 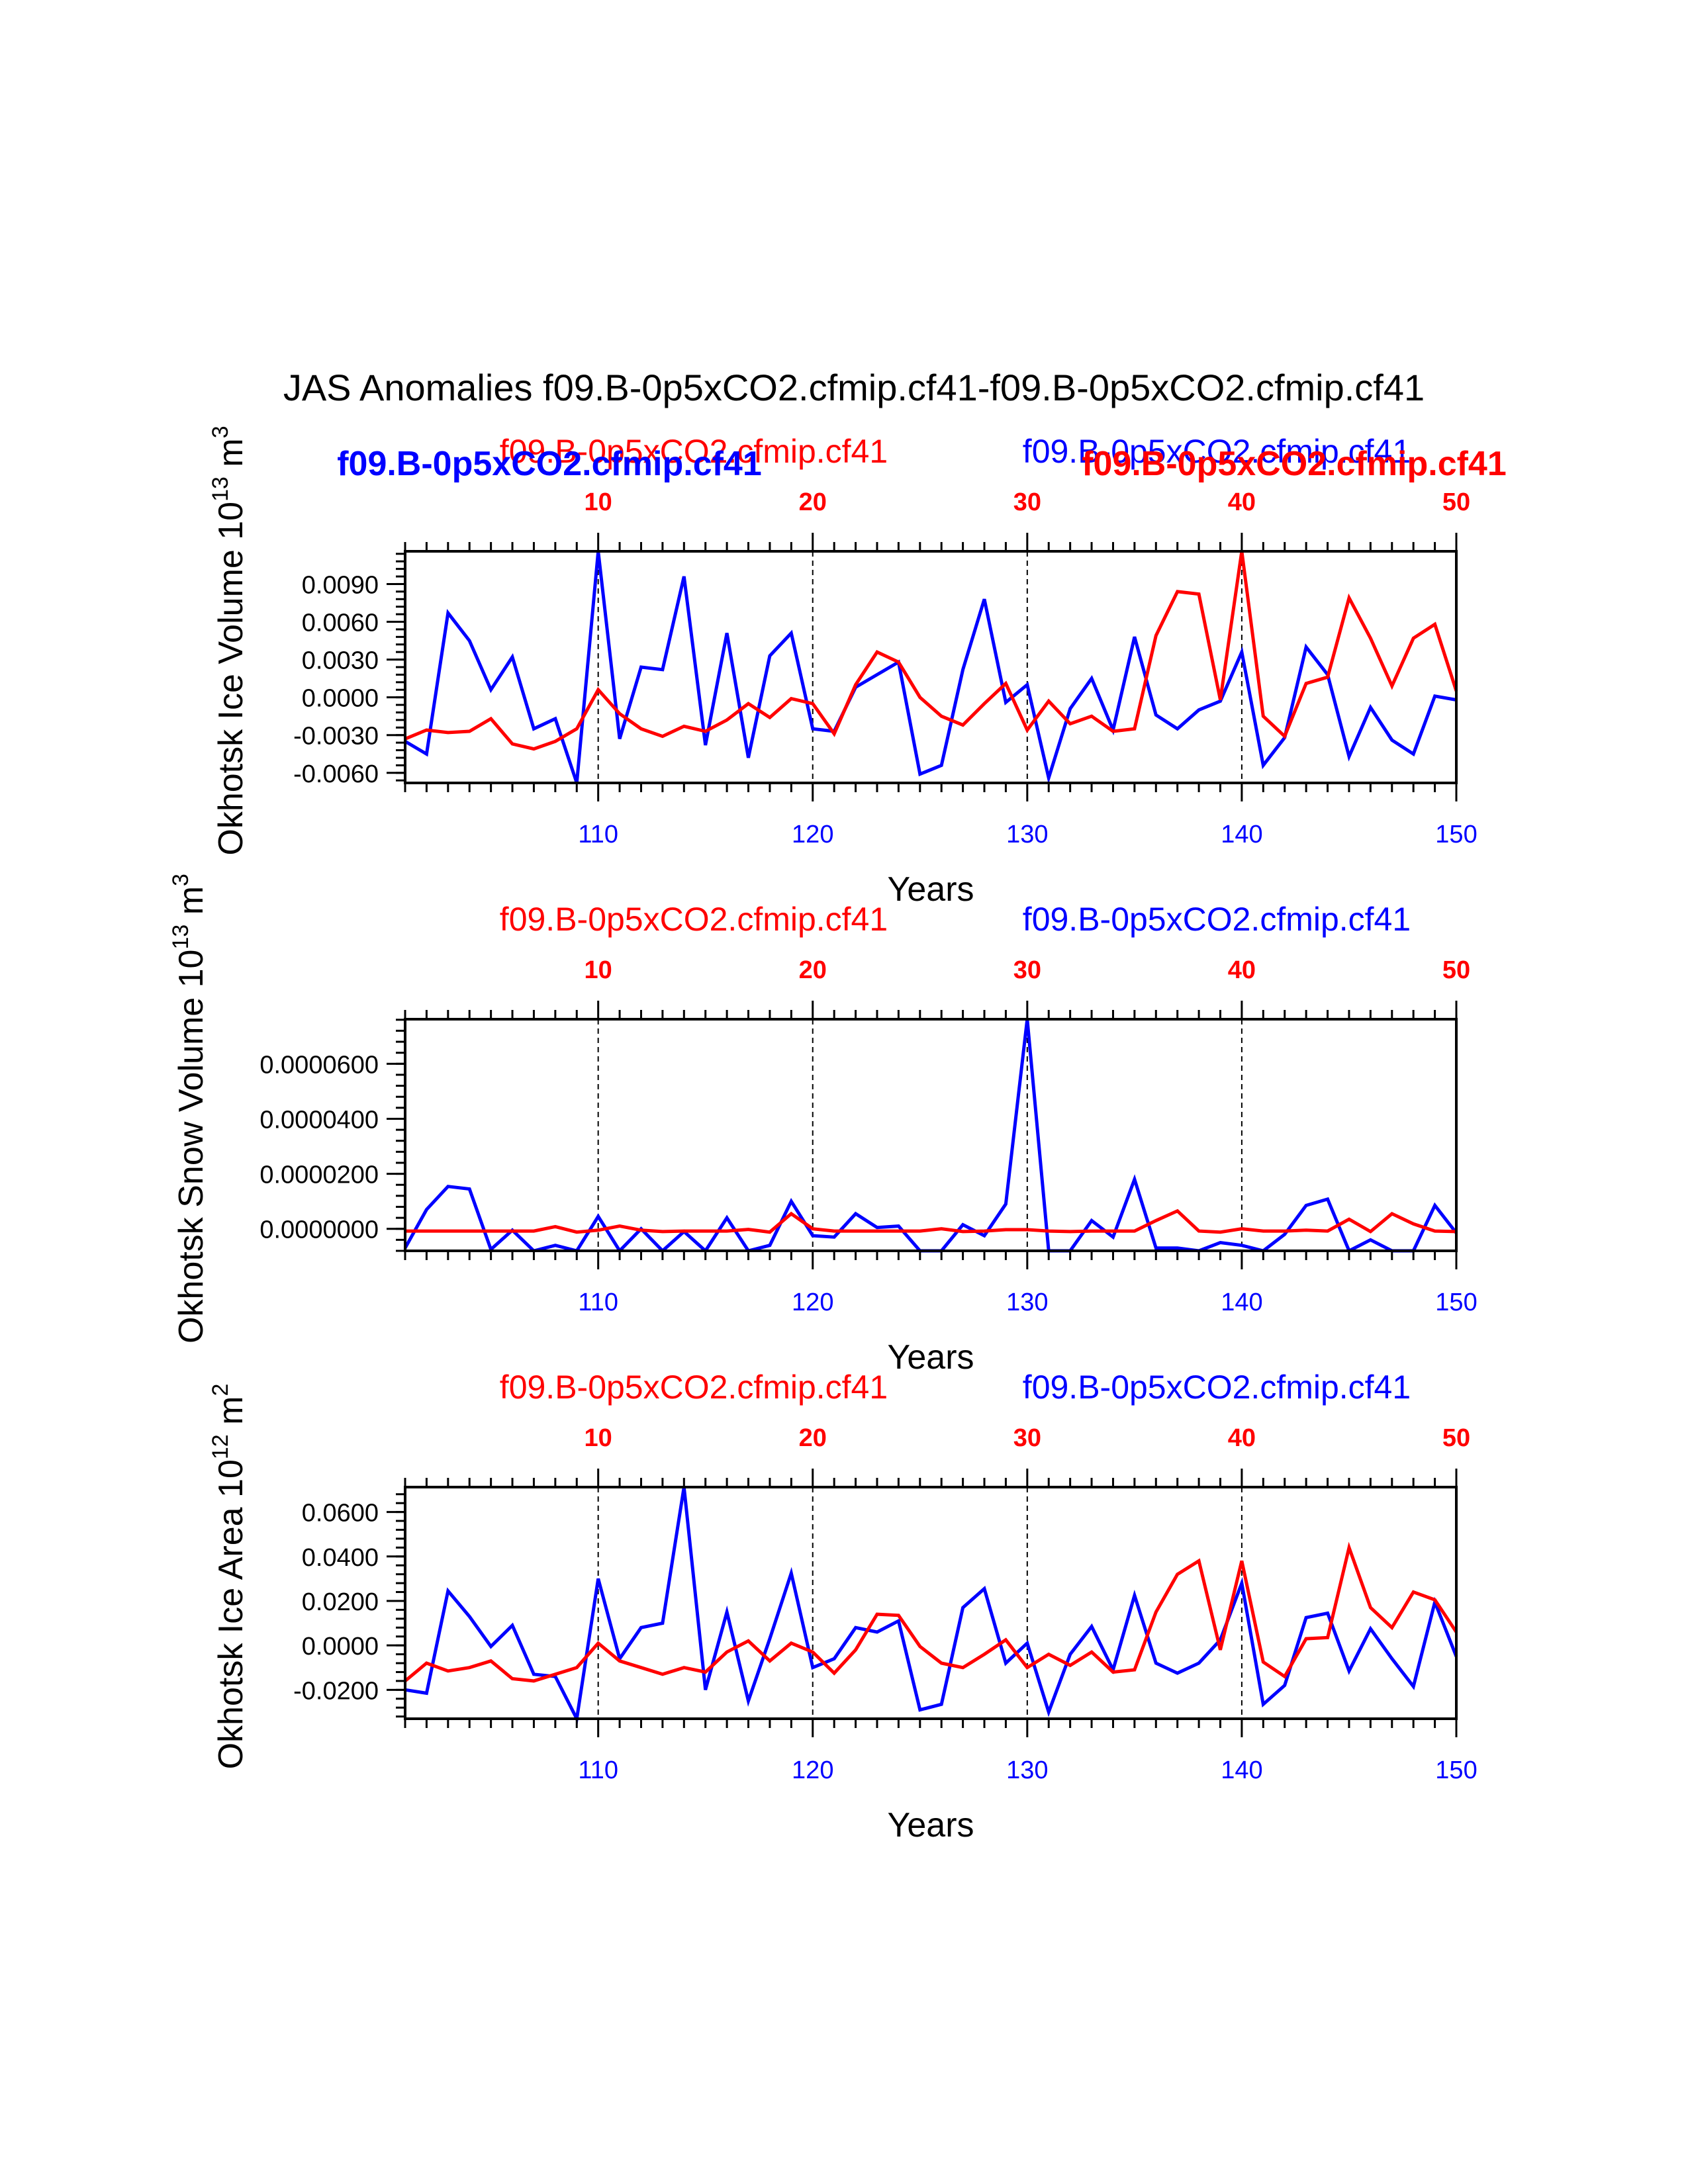 I want to click on y-tick-label: 0.0030, so click(x=341, y=661).